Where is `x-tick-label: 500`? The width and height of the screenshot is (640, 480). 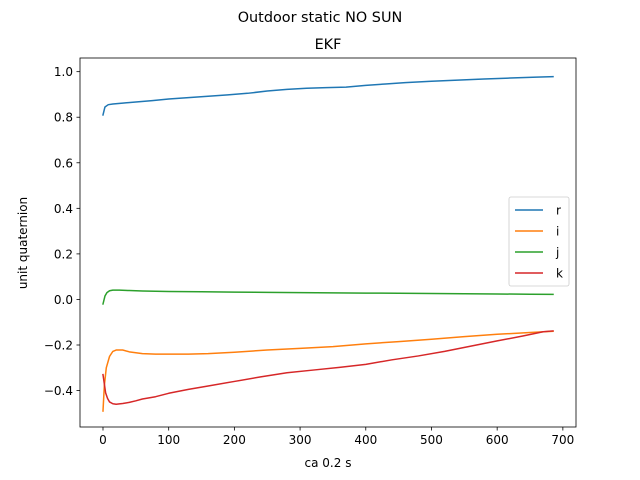 x-tick-label: 500 is located at coordinates (431, 440).